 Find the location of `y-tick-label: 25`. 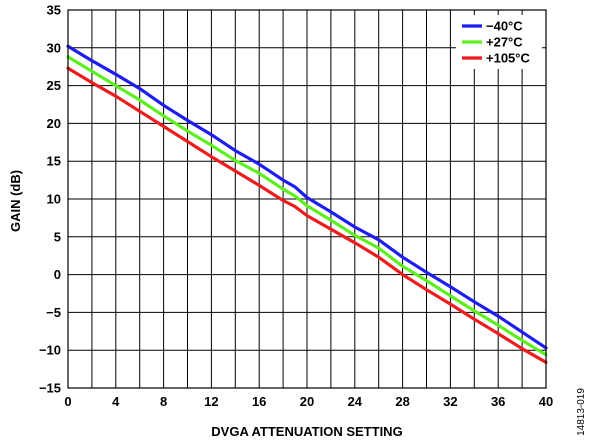

y-tick-label: 25 is located at coordinates (54, 85).